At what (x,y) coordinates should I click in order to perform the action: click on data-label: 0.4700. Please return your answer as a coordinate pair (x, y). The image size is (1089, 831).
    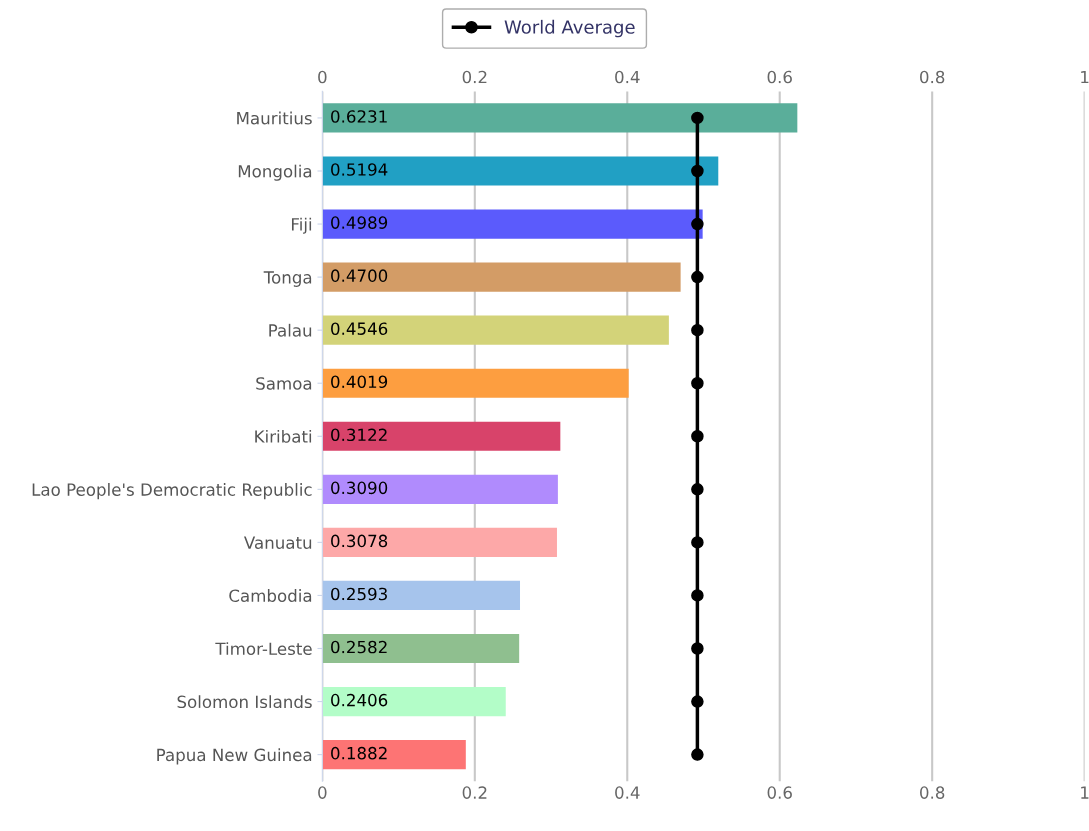
    Looking at the image, I should click on (359, 275).